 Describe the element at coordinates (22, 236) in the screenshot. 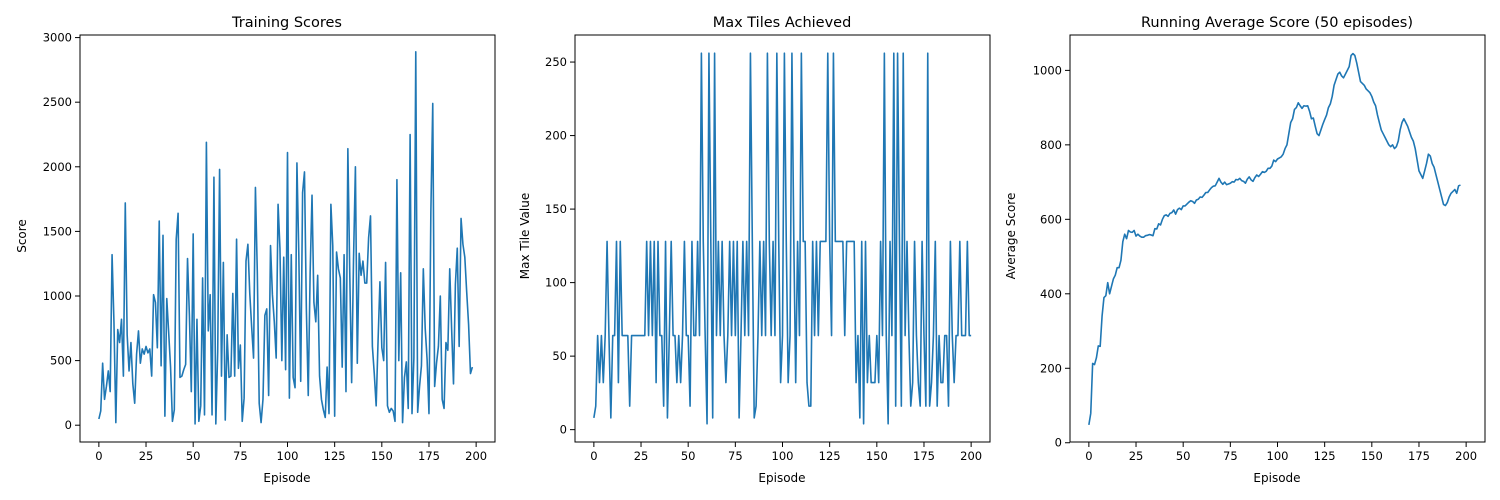

I see `y-axis-label: Score` at that location.